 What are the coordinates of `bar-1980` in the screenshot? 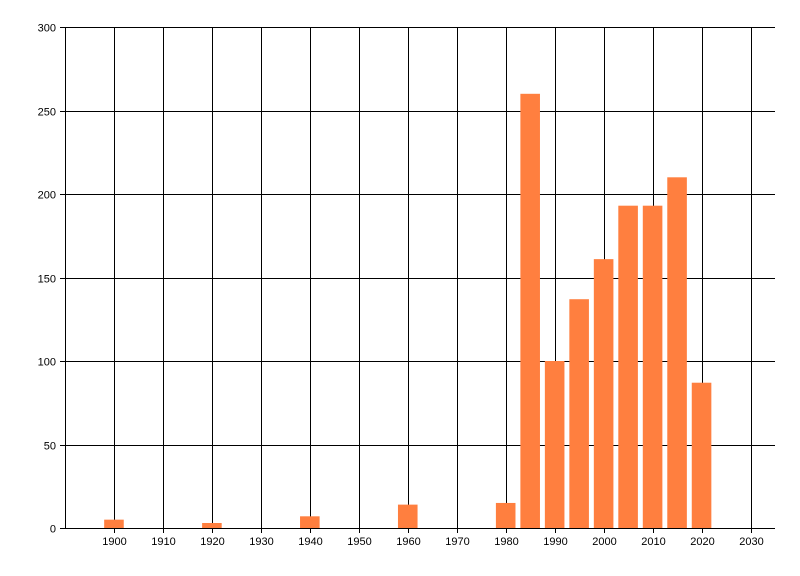 It's located at (505, 515).